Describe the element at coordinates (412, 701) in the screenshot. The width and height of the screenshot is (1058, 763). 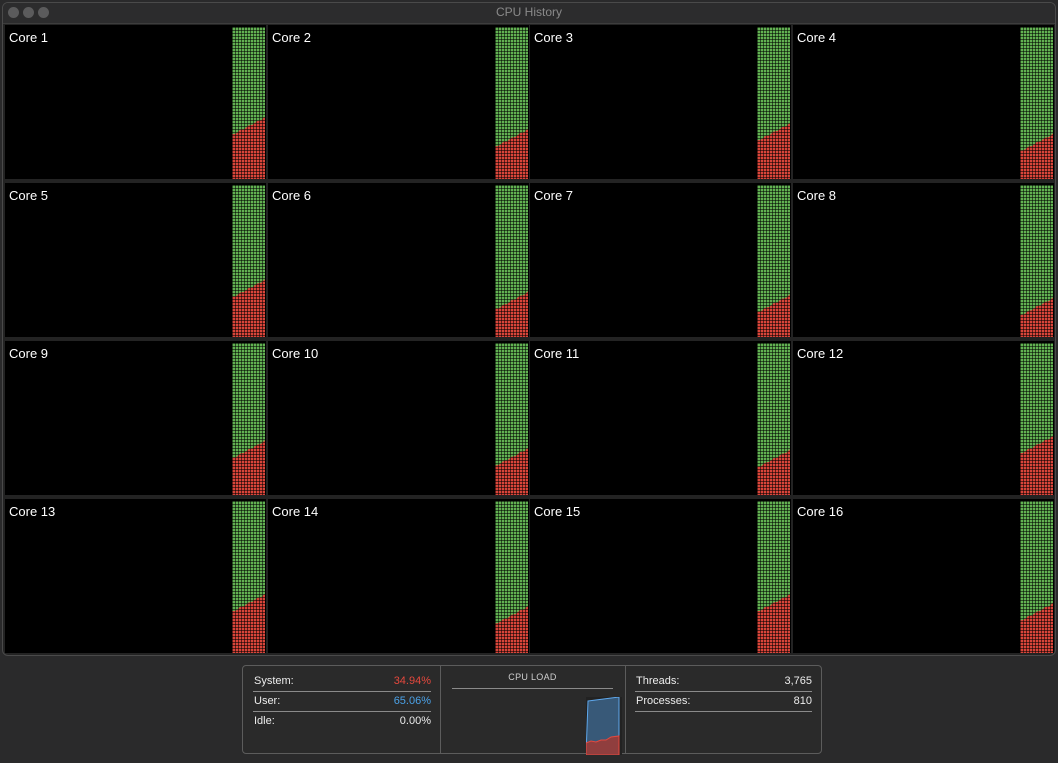
I see `user-value: 65.06%` at that location.